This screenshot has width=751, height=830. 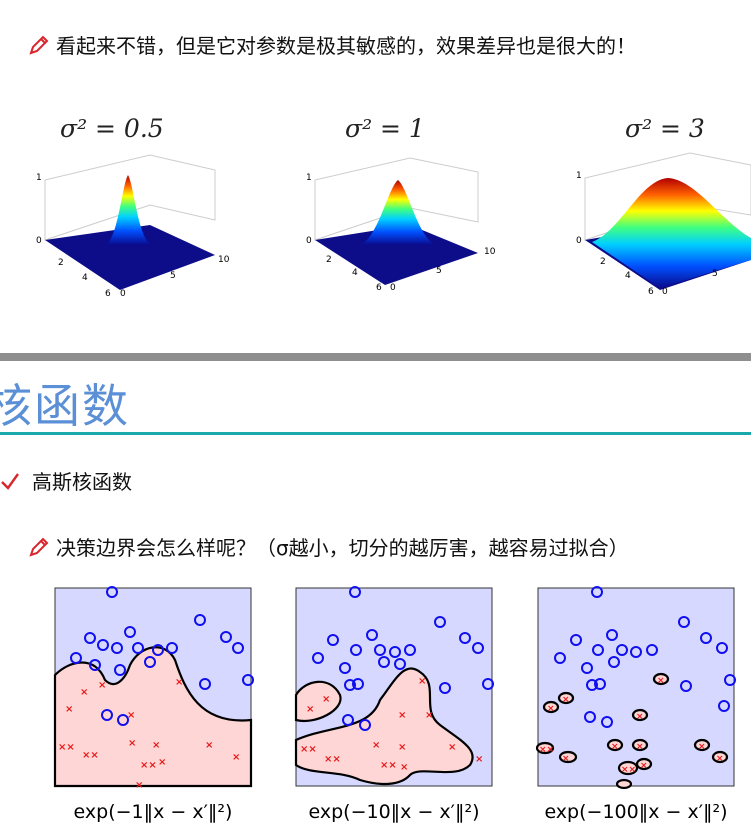 What do you see at coordinates (85, 278) in the screenshot?
I see `x-tick-1b: 4` at bounding box center [85, 278].